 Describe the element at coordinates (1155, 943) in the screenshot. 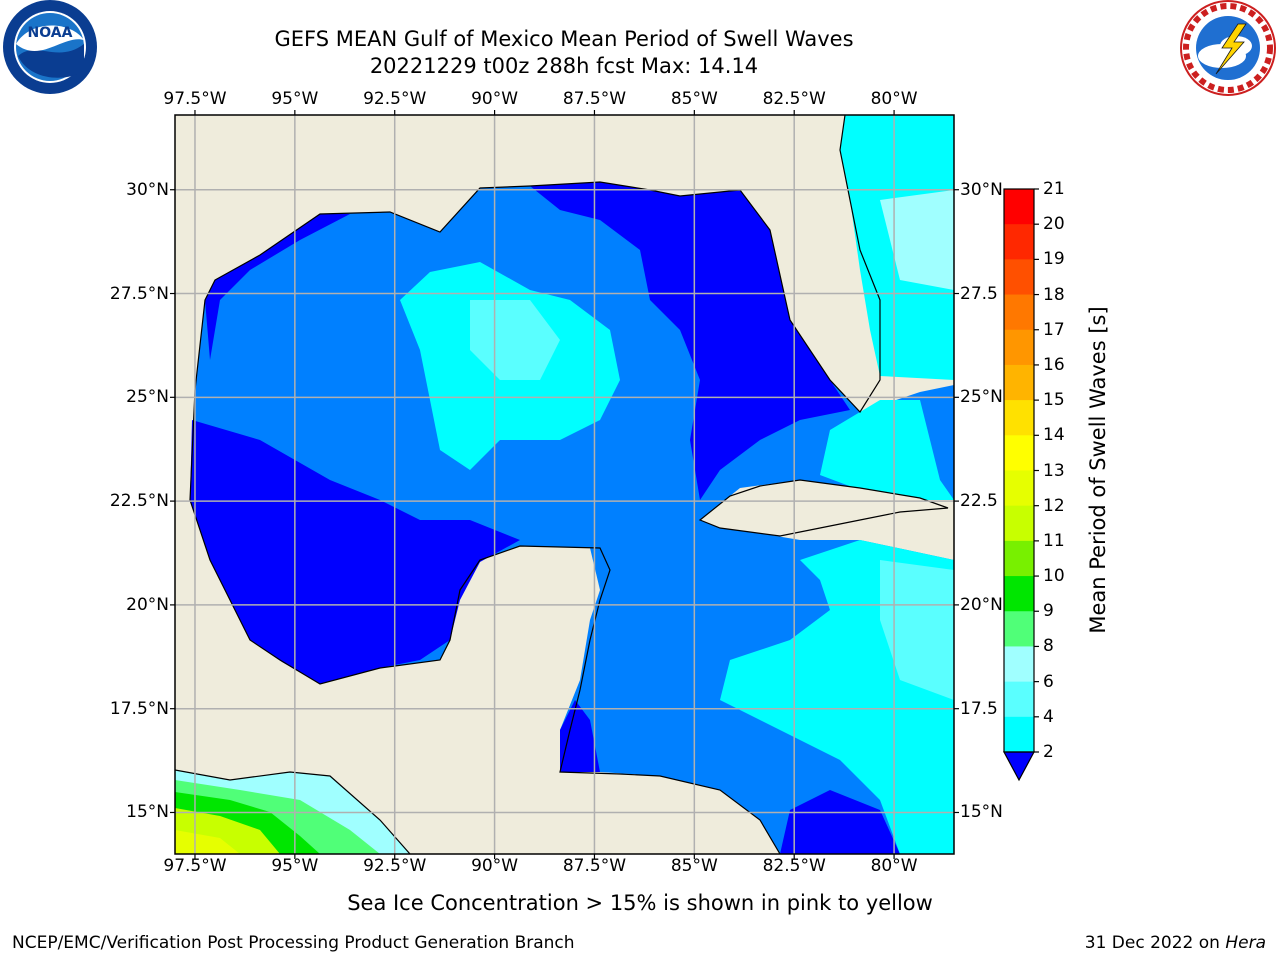

I see `footer-date-text: 31 Dec 2022 on` at that location.